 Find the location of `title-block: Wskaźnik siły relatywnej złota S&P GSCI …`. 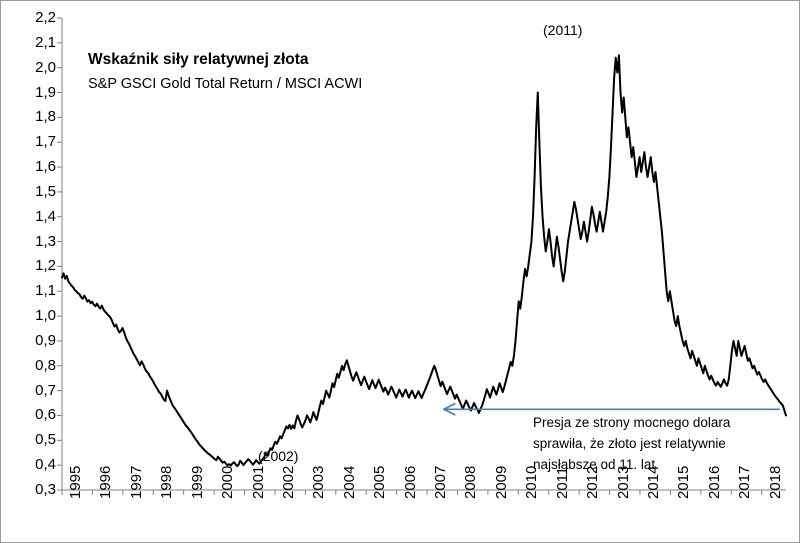

title-block: Wskaźnik siły relatywnej złota S&P GSCI … is located at coordinates (298, 72).